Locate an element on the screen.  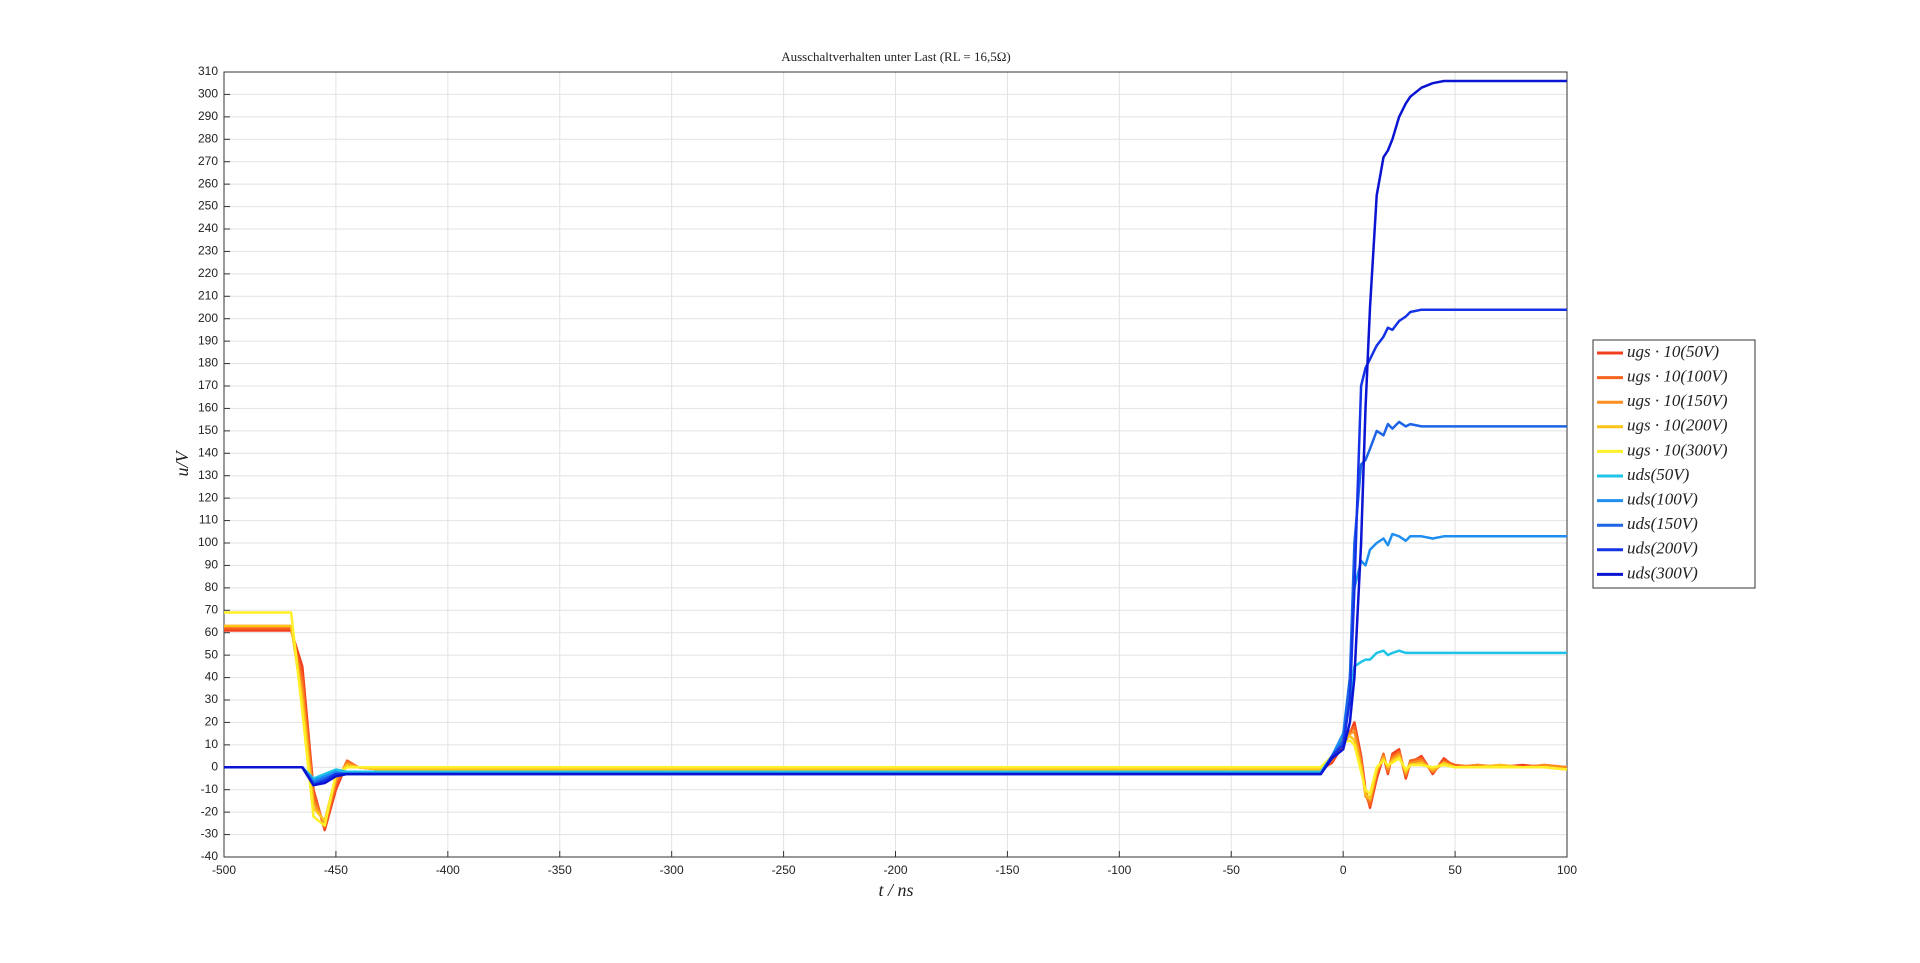
y-tick-label: 290 is located at coordinates (208, 116).